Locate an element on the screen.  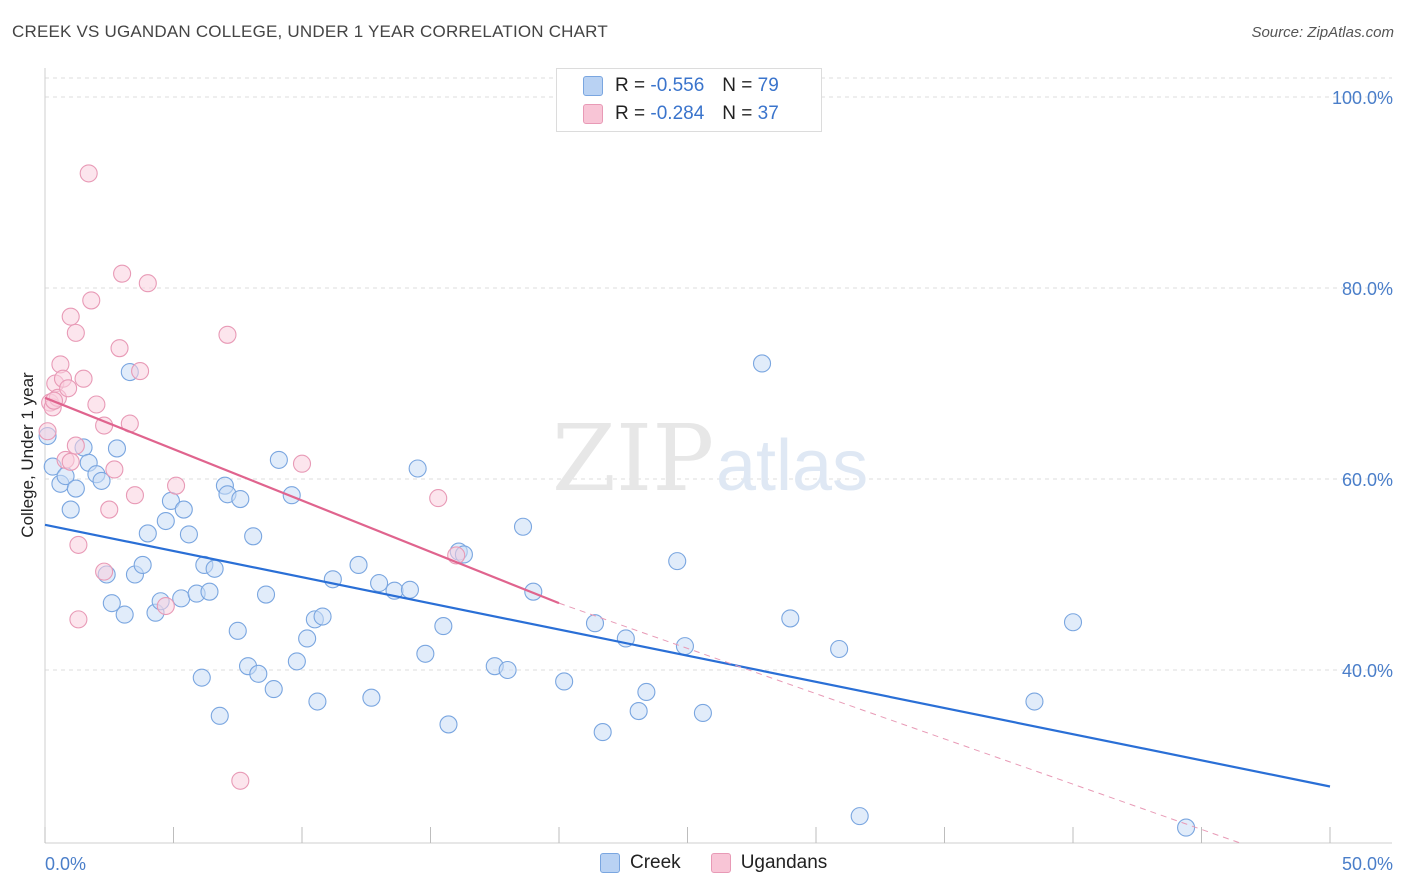
series-legend: Creek Ugandans is located at coordinates (728, 863).